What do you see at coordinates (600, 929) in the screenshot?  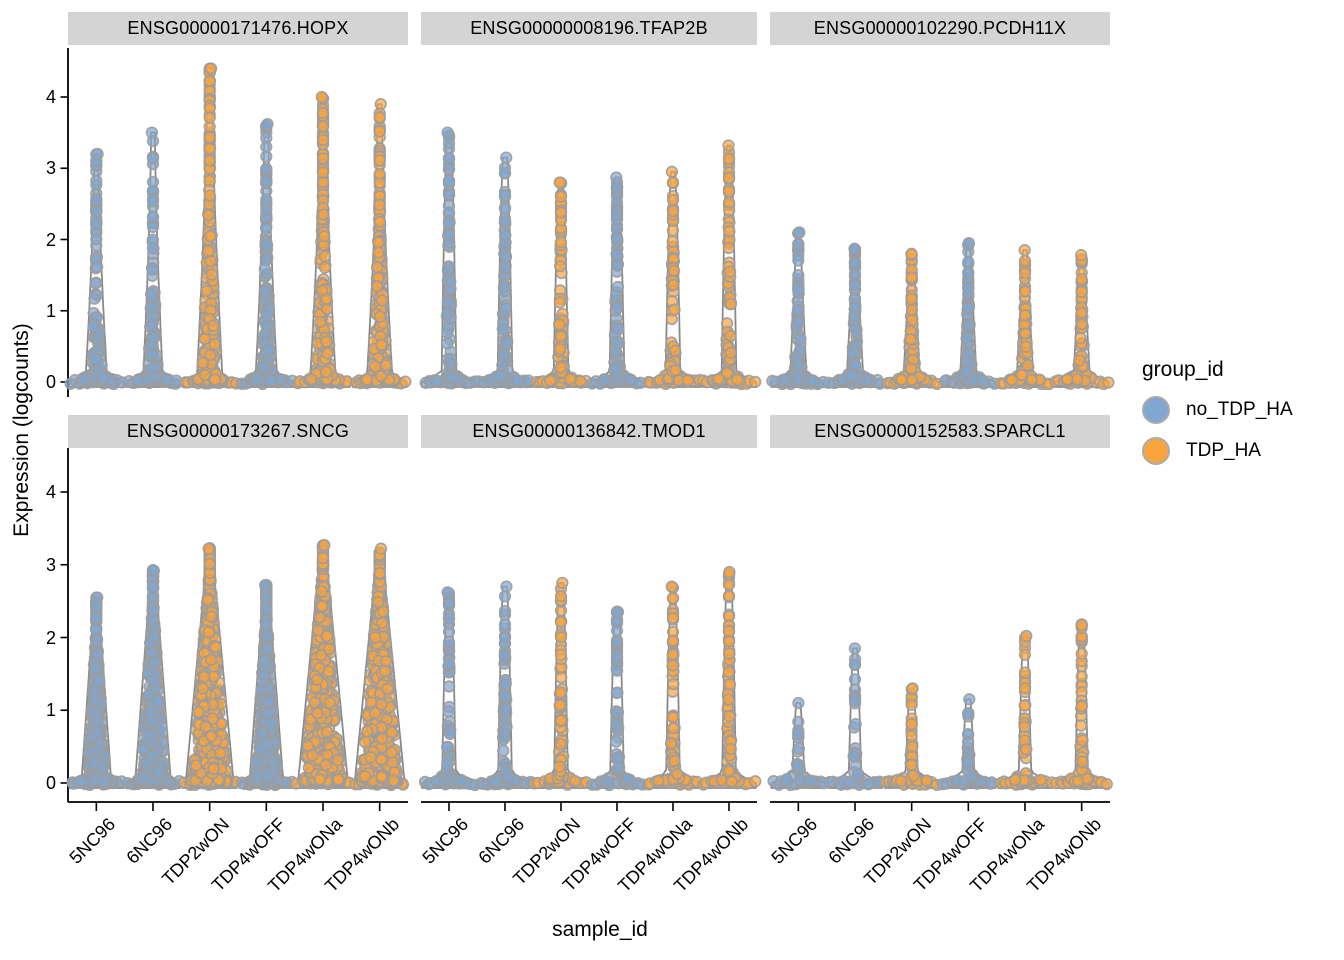 I see `x-axis-title: sample_id` at bounding box center [600, 929].